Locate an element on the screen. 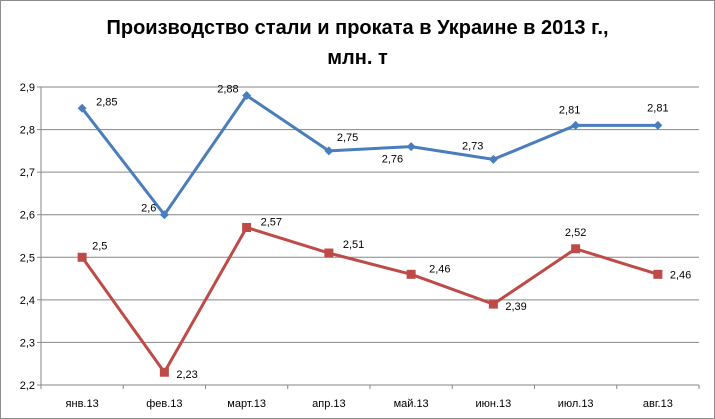 Image resolution: width=715 pixels, height=419 pixels. data-label: 2,73 is located at coordinates (472, 146).